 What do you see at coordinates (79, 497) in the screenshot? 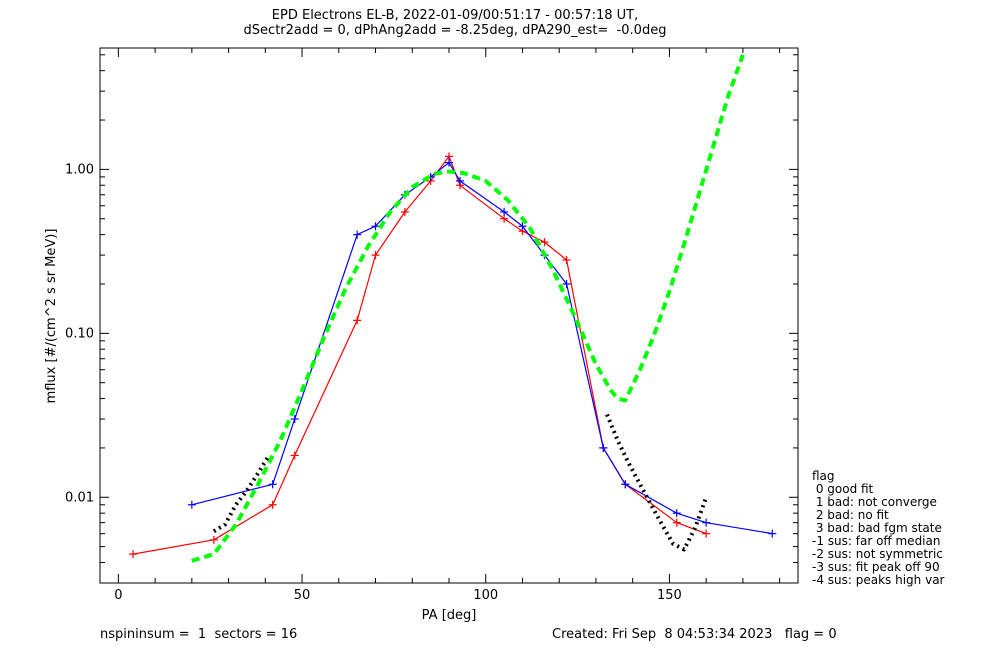
I see `y-tick-label-0: 0.01` at bounding box center [79, 497].